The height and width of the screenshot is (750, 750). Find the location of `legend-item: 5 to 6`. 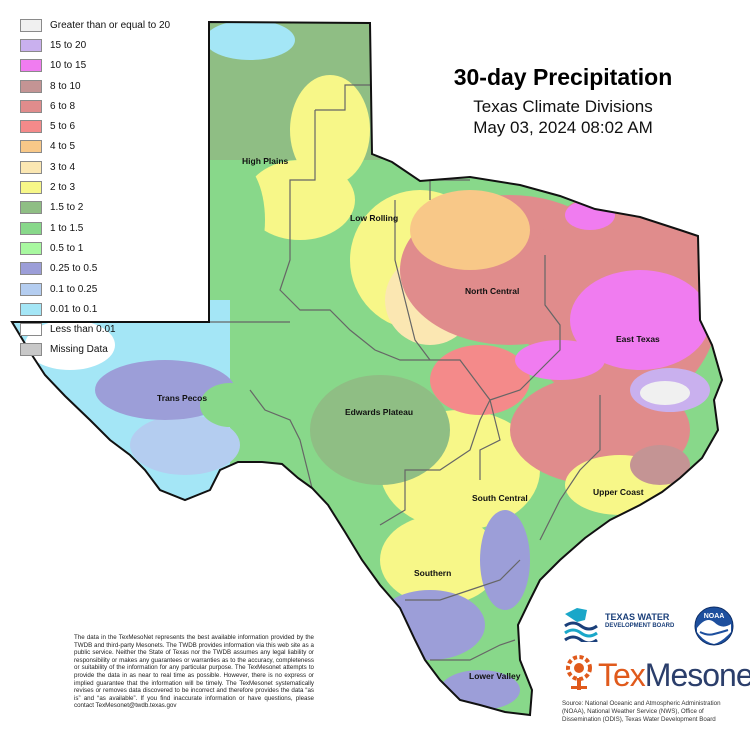

legend-item: 5 to 6 is located at coordinates (95, 126).